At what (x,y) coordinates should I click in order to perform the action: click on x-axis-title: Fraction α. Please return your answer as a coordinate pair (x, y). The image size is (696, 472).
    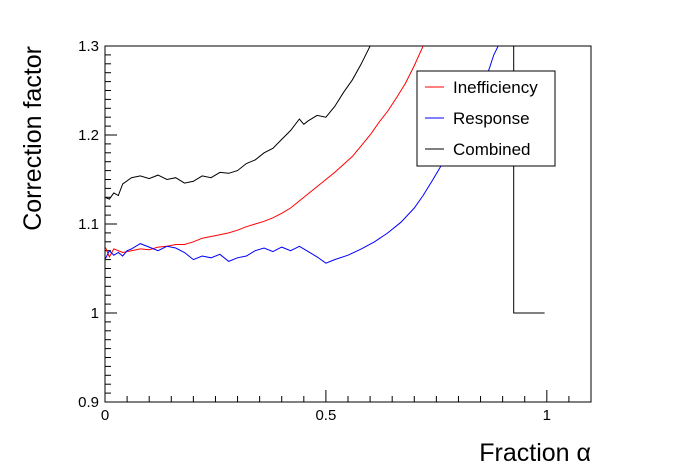
    Looking at the image, I should click on (535, 453).